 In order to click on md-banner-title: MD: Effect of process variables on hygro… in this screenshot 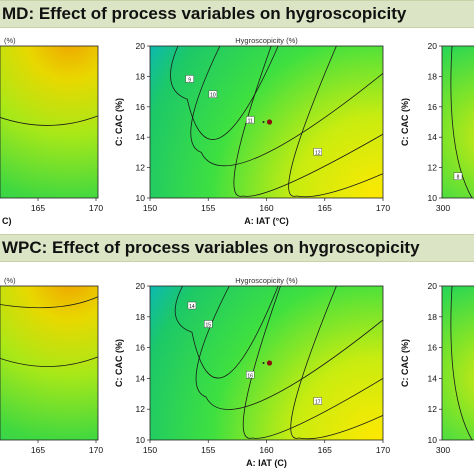, I will do `click(204, 13)`.